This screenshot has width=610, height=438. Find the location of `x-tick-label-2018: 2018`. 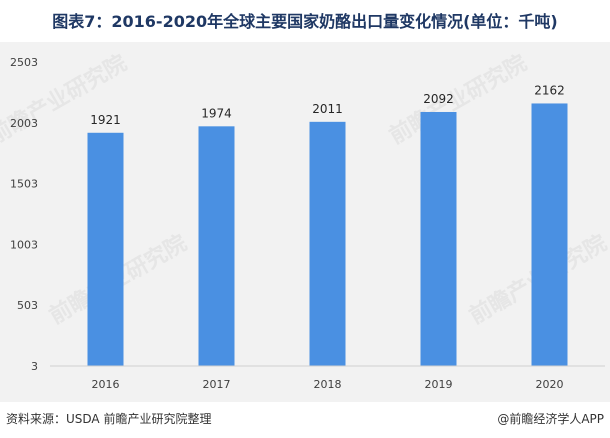

x-tick-label-2018: 2018 is located at coordinates (328, 384).